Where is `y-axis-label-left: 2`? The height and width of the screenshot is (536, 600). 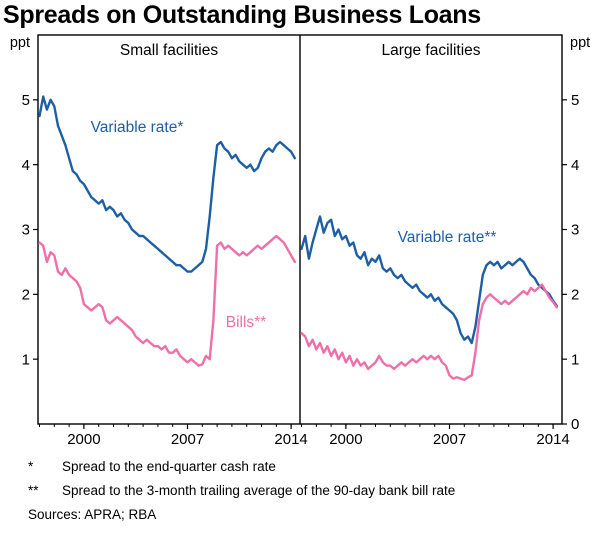
y-axis-label-left: 2 is located at coordinates (26, 295).